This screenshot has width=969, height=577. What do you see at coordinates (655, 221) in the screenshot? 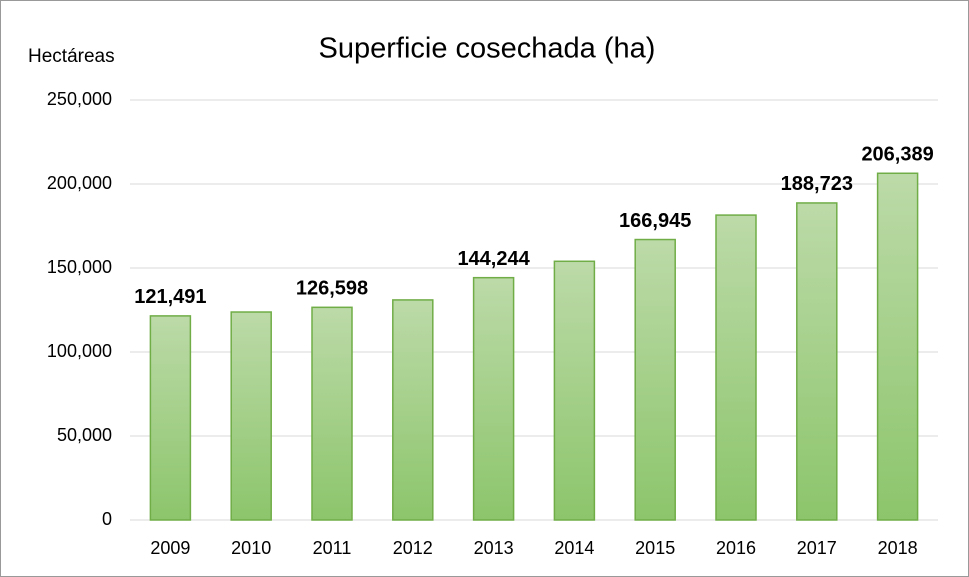
I see `data-label: 166,945` at bounding box center [655, 221].